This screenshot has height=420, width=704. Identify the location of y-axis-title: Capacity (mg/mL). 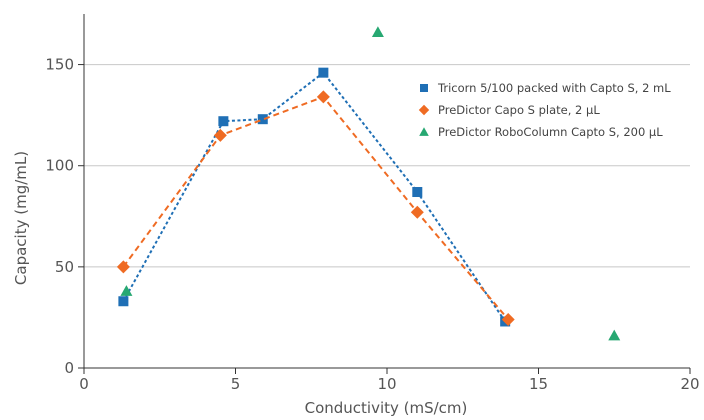
(21, 218).